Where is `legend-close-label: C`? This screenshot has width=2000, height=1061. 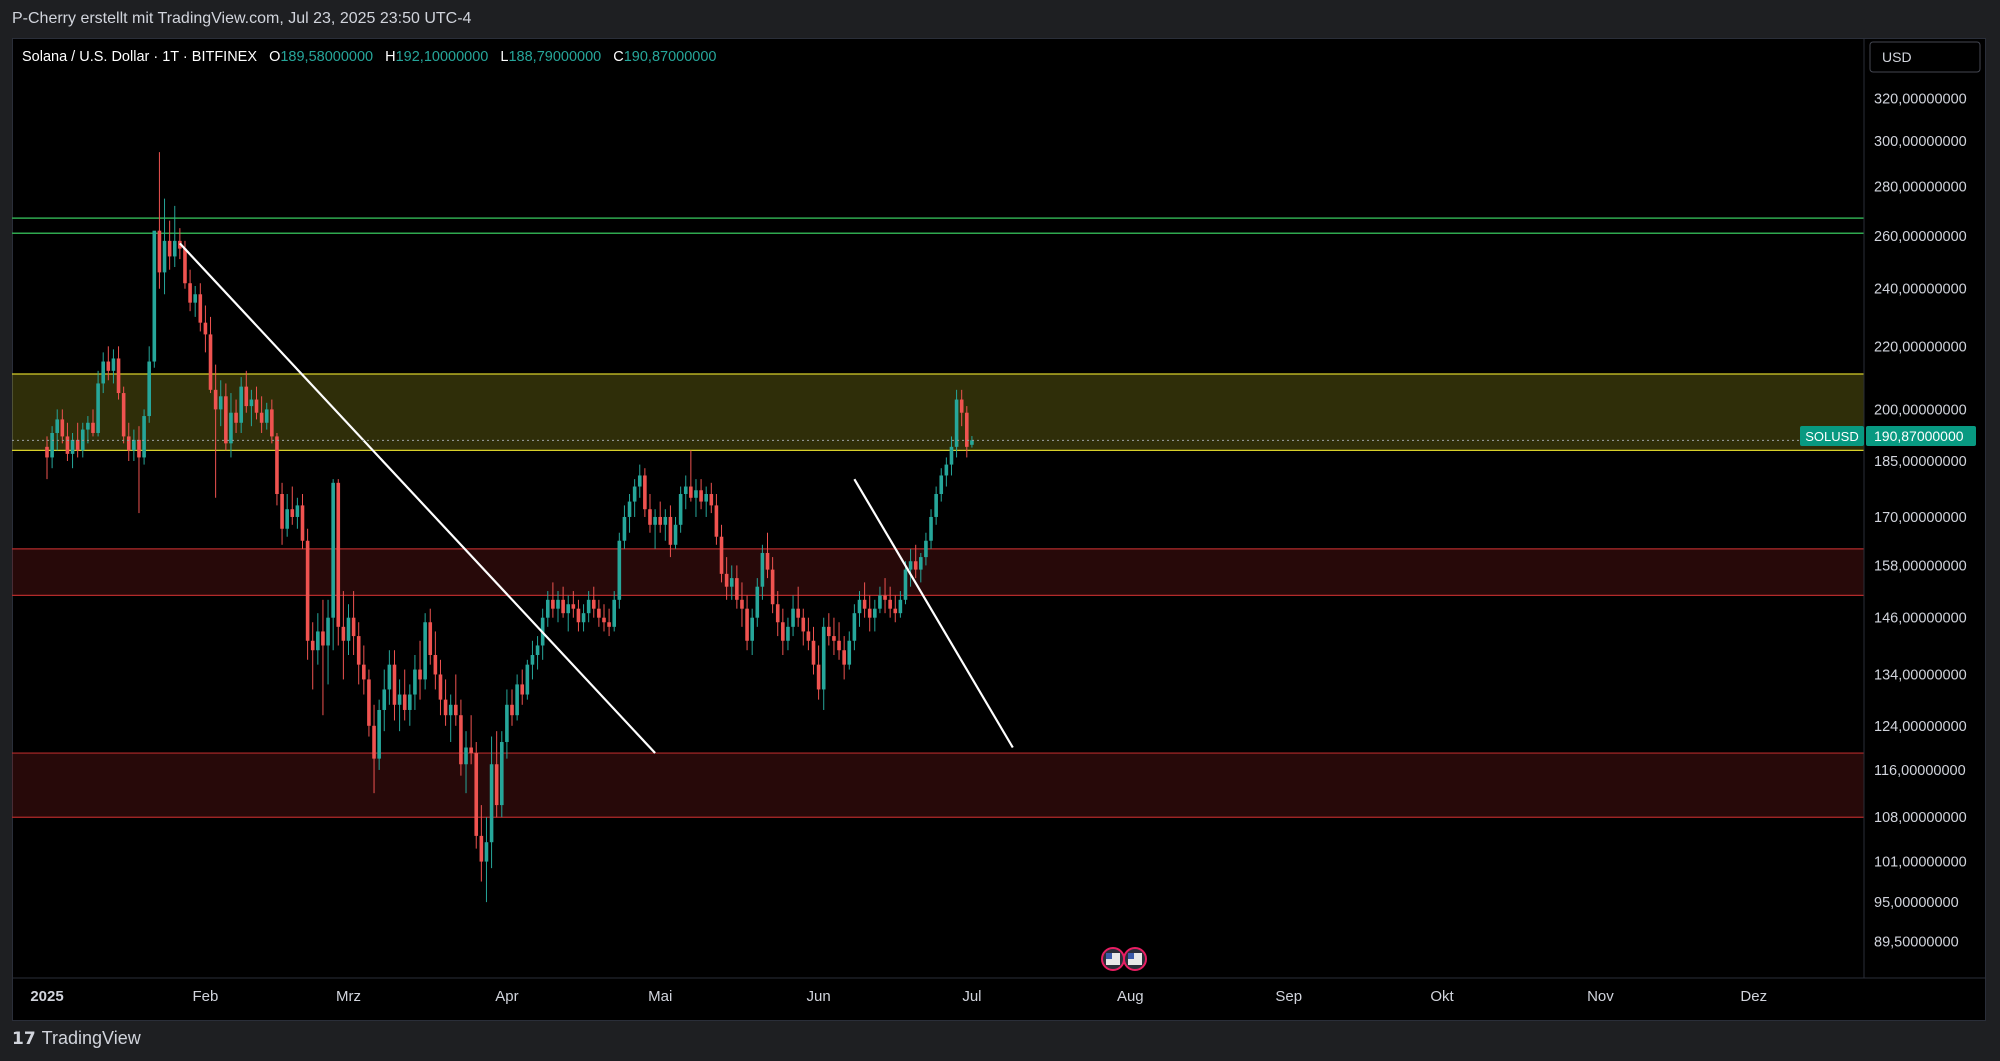 legend-close-label: C is located at coordinates (618, 57).